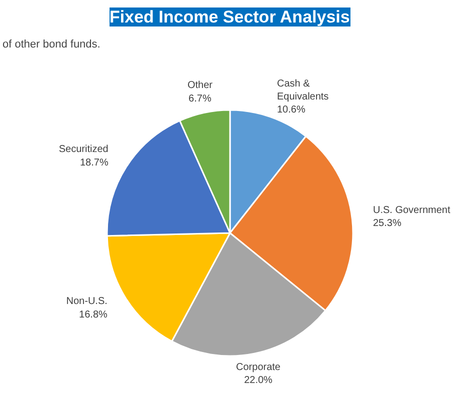  Describe the element at coordinates (94, 162) in the screenshot. I see `data-label: 18.7%` at that location.